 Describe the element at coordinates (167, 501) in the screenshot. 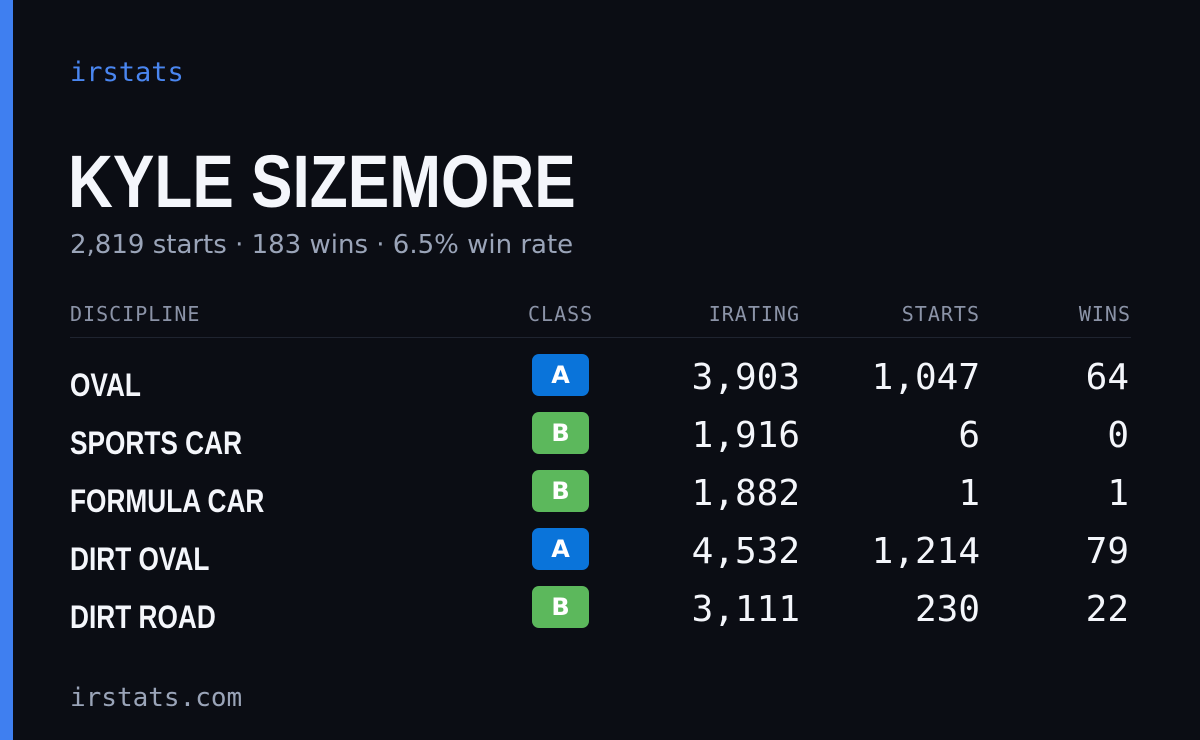

I see `row-discipline: FORMULA CAR` at that location.